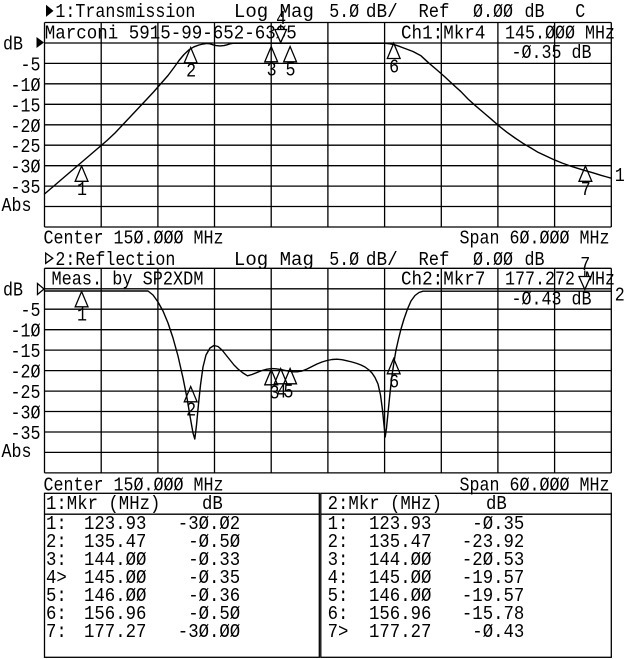 This screenshot has width=640, height=659. I want to click on svg-text: -Ø.43 dB, so click(552, 300).